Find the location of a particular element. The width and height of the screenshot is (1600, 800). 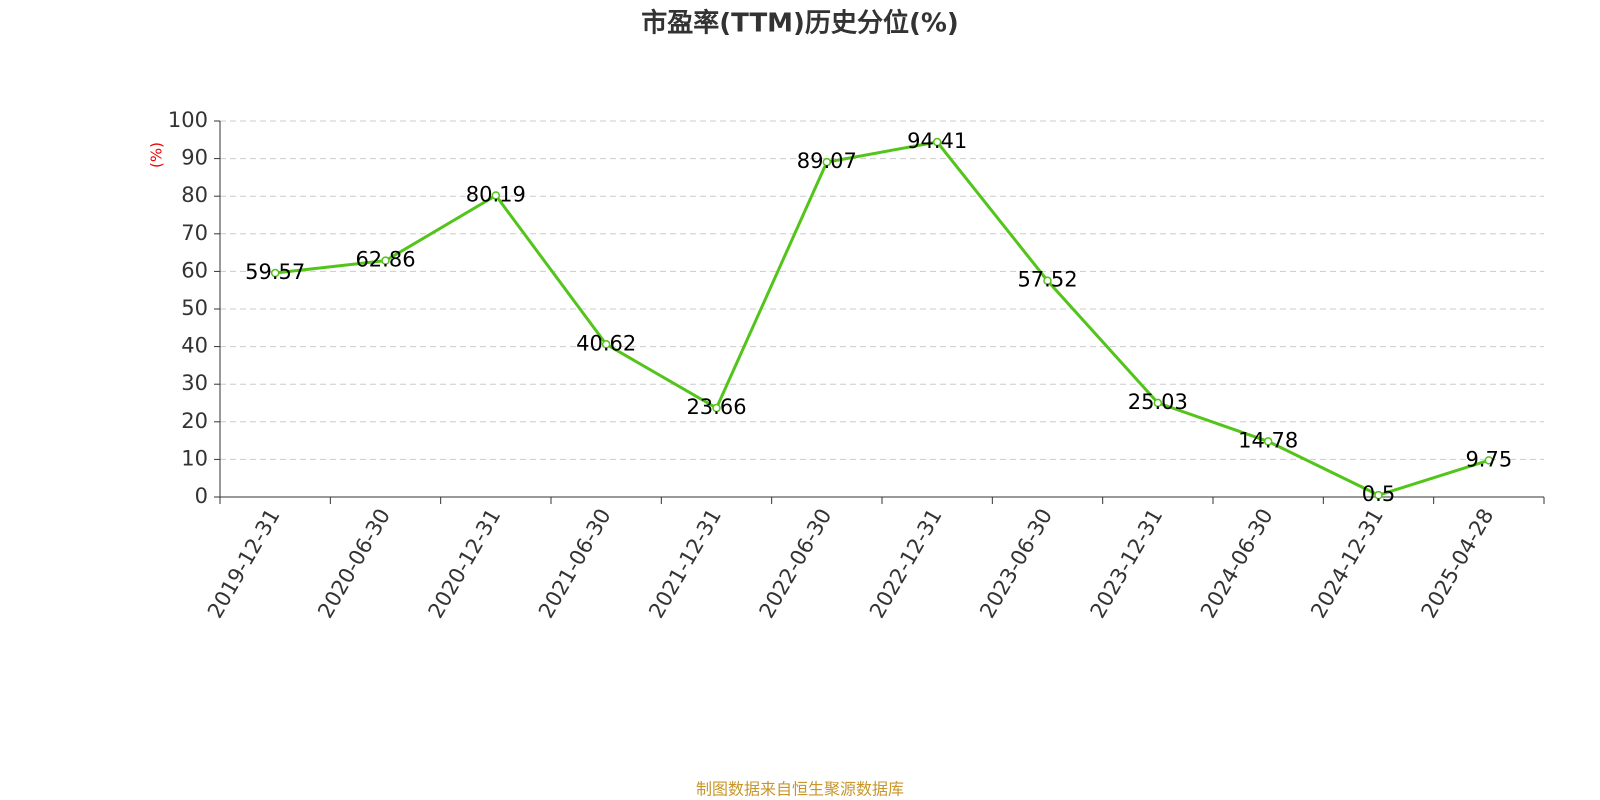

data-label: 59.57 is located at coordinates (275, 272).